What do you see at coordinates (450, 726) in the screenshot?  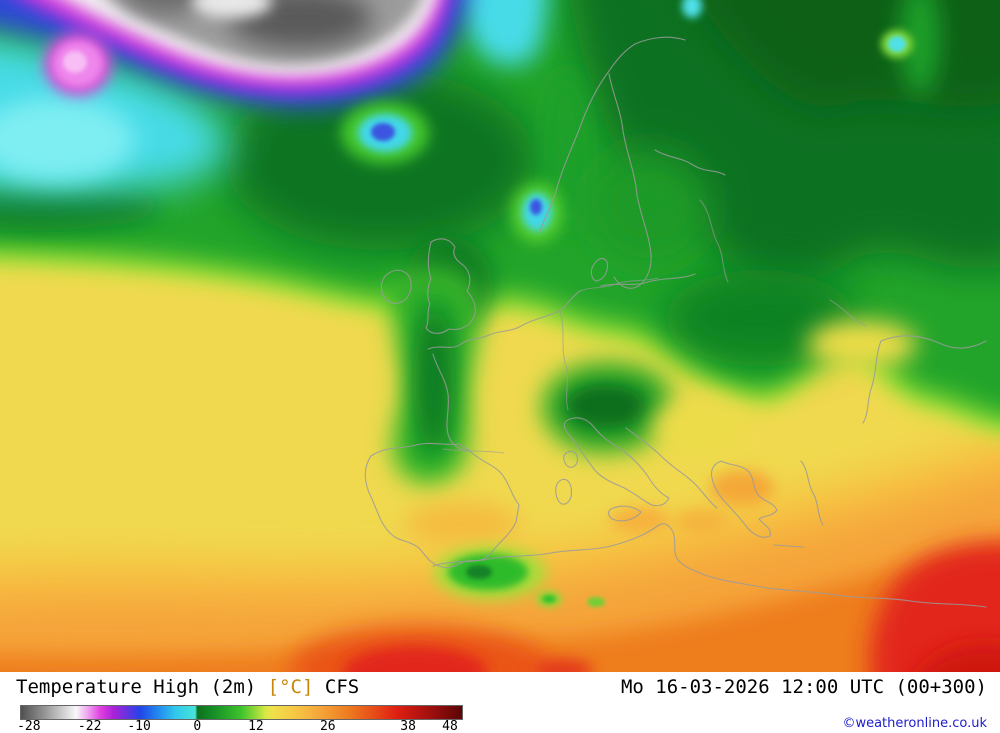 I see `legend-tick: 48` at bounding box center [450, 726].